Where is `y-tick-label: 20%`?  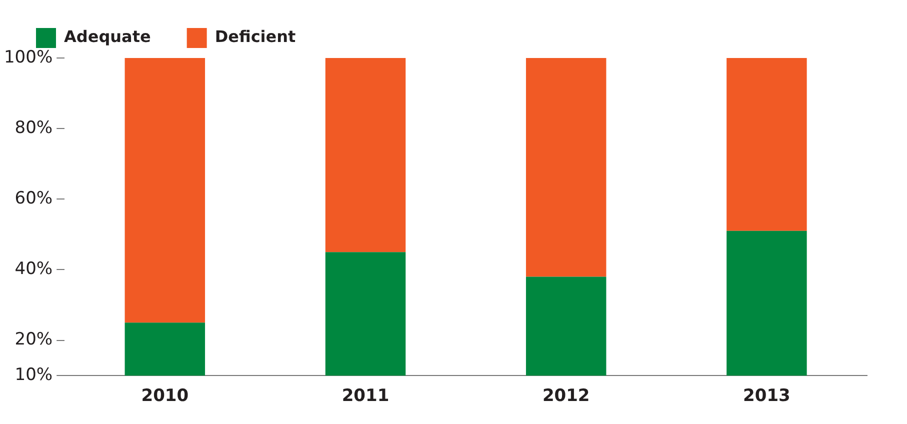
y-tick-label: 20% is located at coordinates (33, 340).